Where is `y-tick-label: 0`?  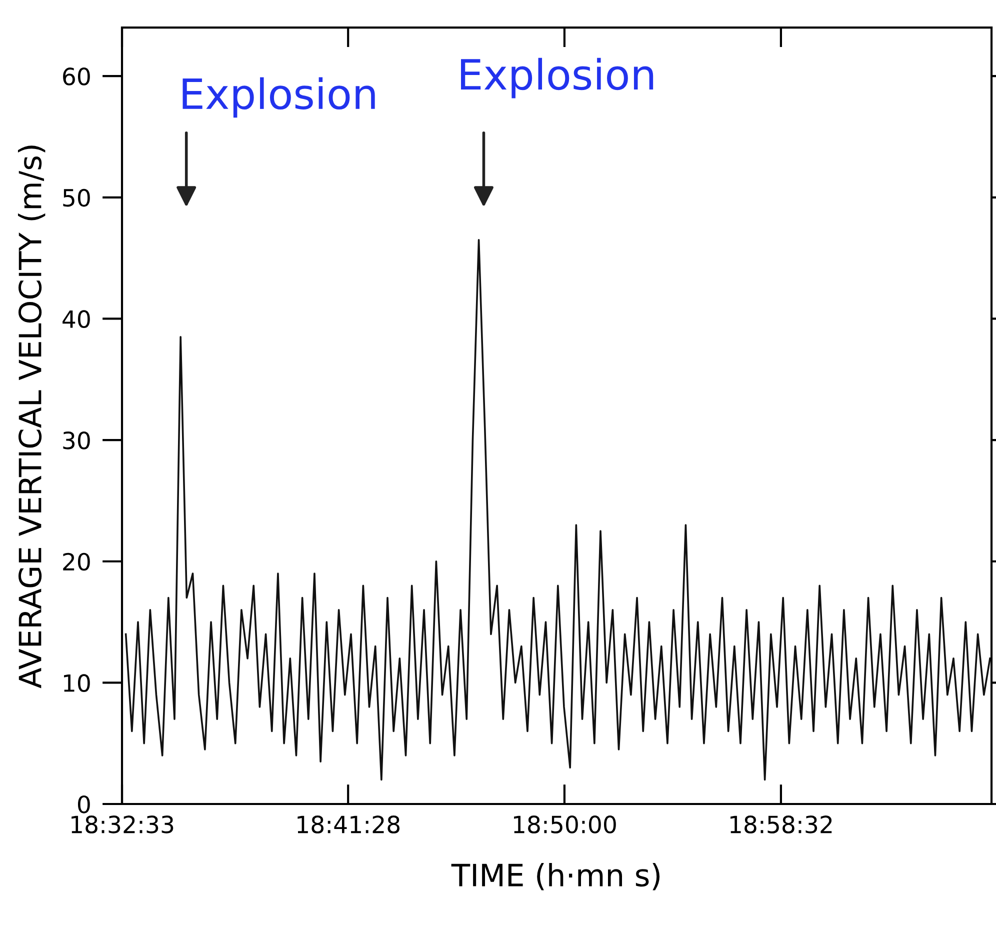 y-tick-label: 0 is located at coordinates (84, 804).